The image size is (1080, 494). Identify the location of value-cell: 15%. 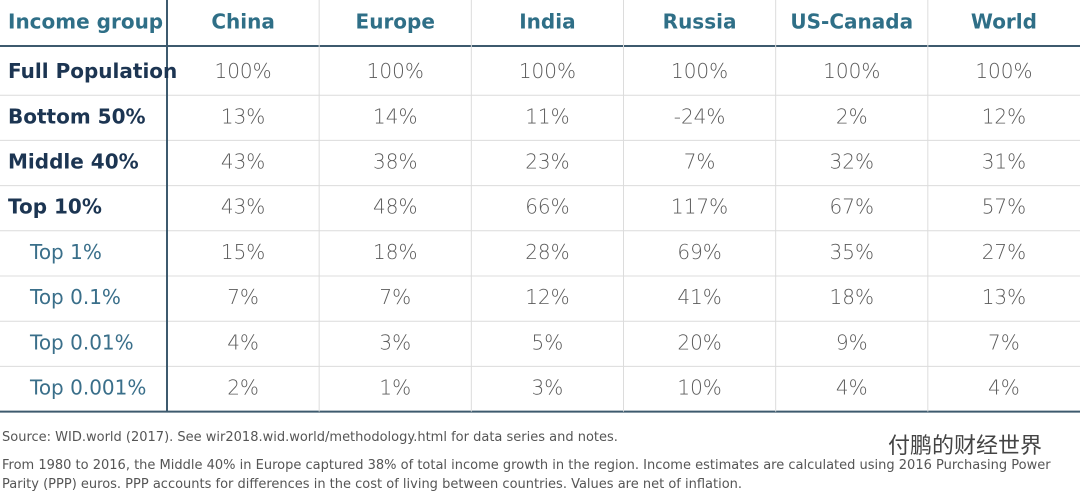
(243, 252).